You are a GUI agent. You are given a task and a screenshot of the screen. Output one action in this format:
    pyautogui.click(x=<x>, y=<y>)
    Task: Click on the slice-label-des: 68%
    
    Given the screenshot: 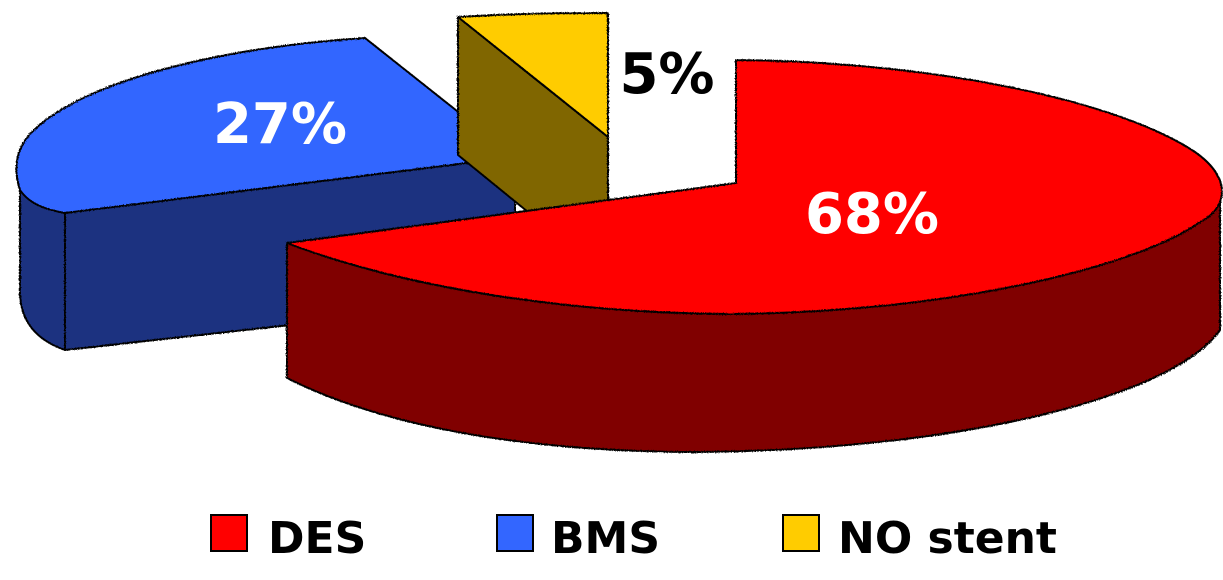 What is the action you would take?
    pyautogui.click(x=872, y=214)
    